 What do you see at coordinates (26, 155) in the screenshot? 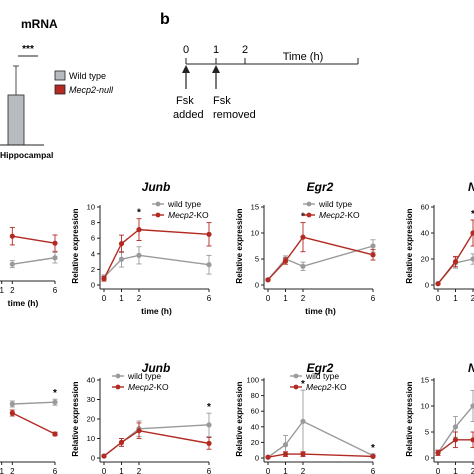
I see `panel-a-category-label: Hippocampal` at bounding box center [26, 155].